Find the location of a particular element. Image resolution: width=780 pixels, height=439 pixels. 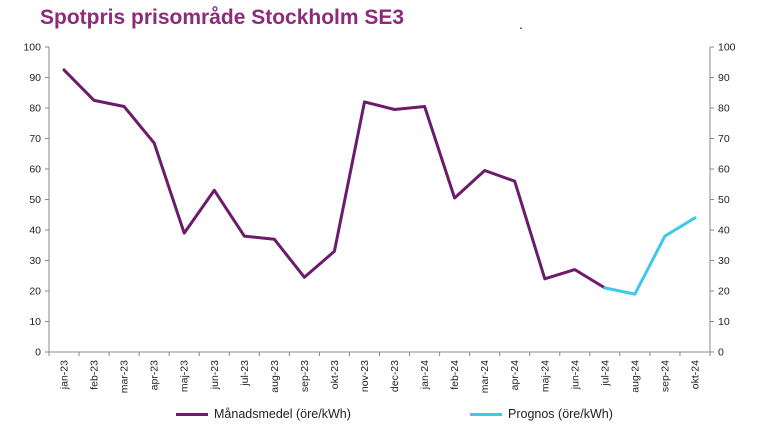

y-tick-label-left: 20 is located at coordinates (35, 292).